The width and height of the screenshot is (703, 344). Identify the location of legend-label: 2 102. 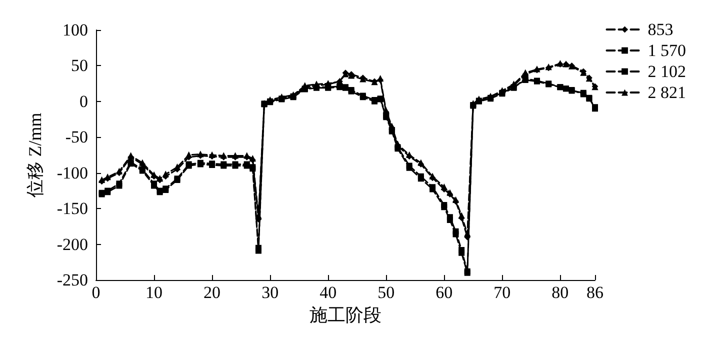
(667, 71).